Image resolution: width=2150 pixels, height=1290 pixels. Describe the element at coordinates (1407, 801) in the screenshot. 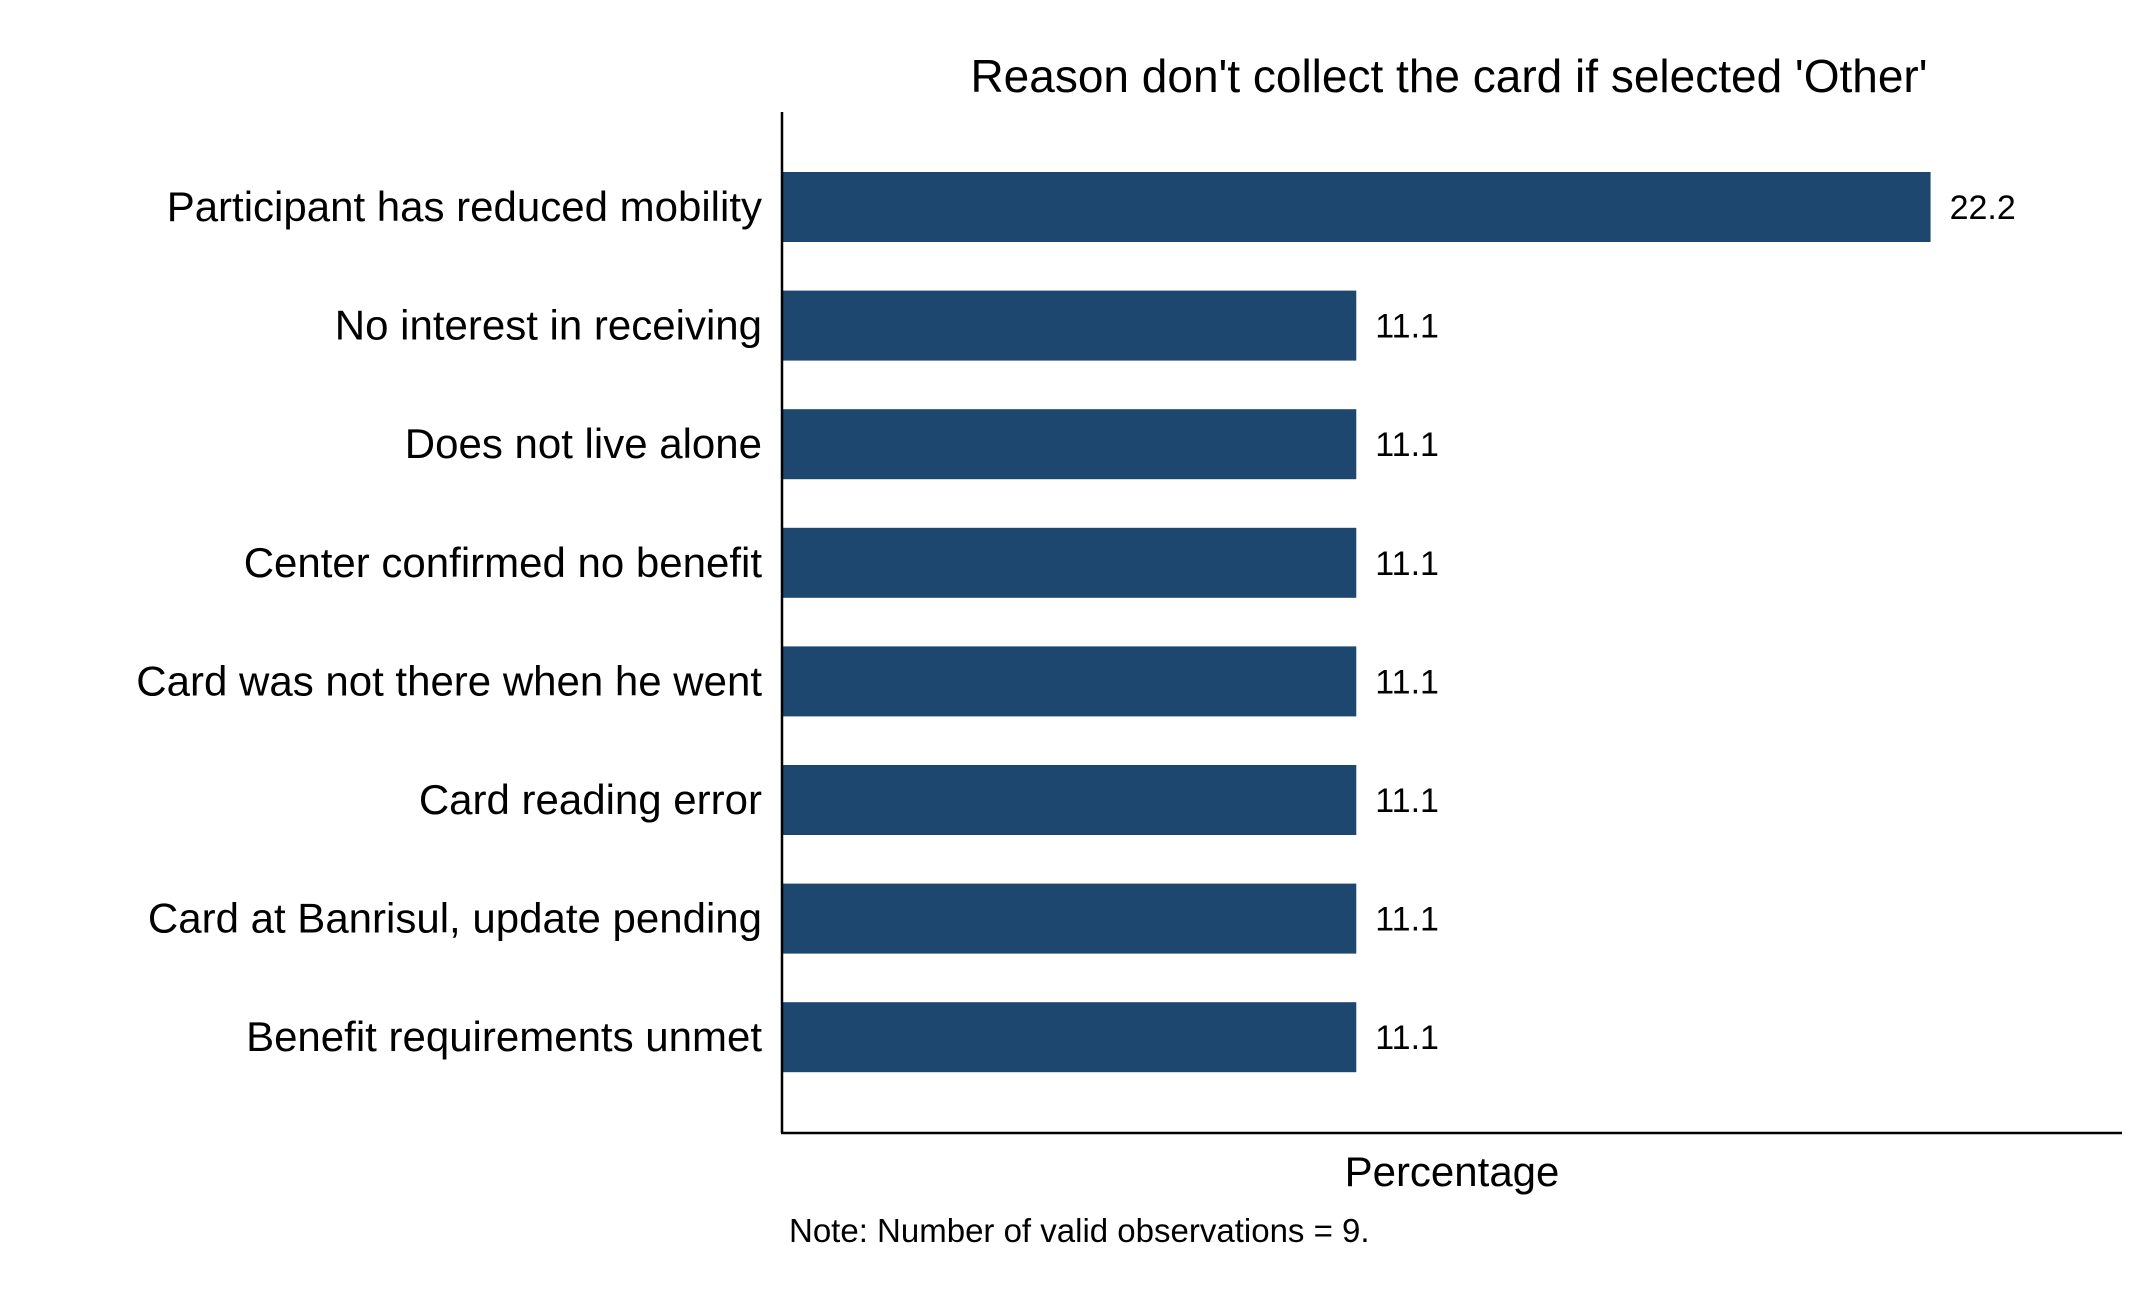

I see `value-label-5: 11.1` at that location.